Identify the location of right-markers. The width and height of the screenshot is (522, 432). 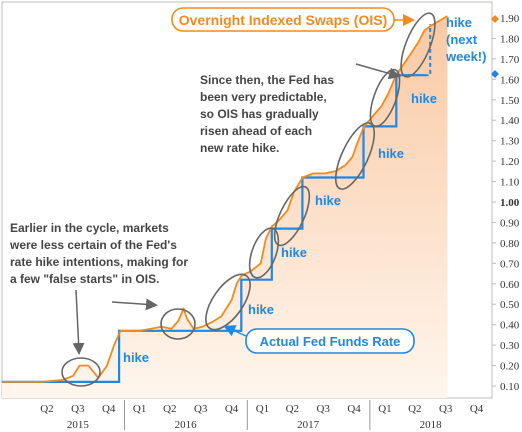
(495, 46).